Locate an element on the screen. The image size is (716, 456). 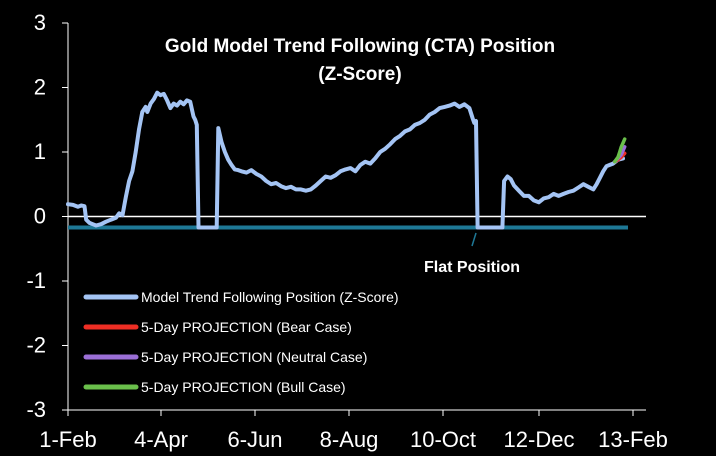
x-tick-label: 10-Oct is located at coordinates (443, 439).